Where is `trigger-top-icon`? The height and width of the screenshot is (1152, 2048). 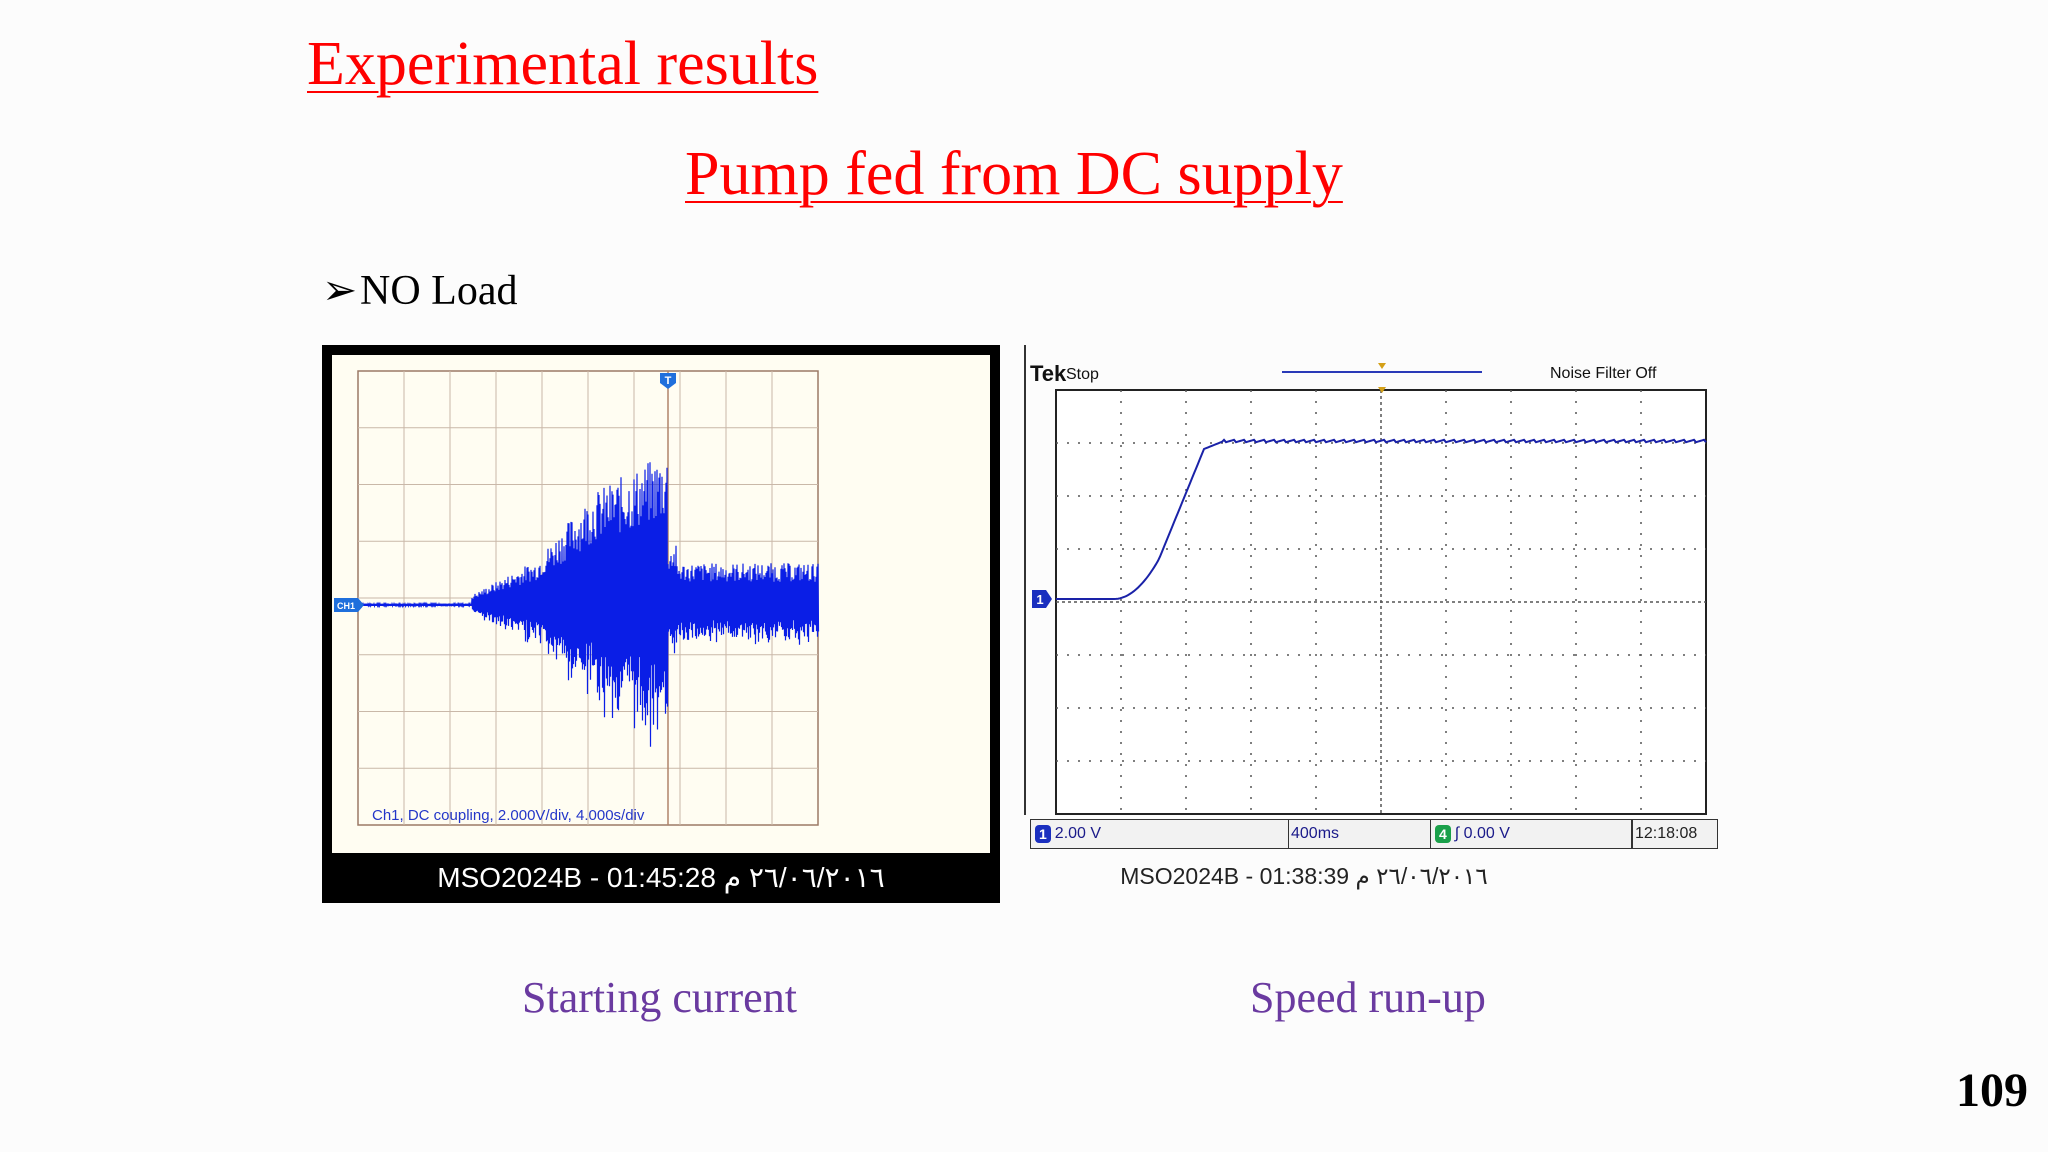
trigger-top-icon is located at coordinates (1382, 390).